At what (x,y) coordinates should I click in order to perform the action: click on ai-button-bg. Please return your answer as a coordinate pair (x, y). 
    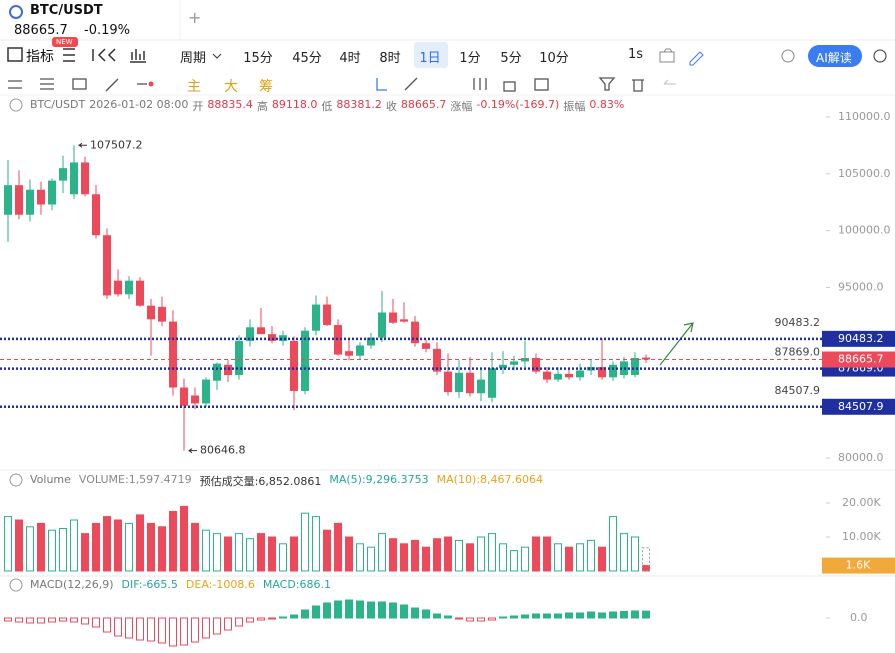
    Looking at the image, I should click on (835, 56).